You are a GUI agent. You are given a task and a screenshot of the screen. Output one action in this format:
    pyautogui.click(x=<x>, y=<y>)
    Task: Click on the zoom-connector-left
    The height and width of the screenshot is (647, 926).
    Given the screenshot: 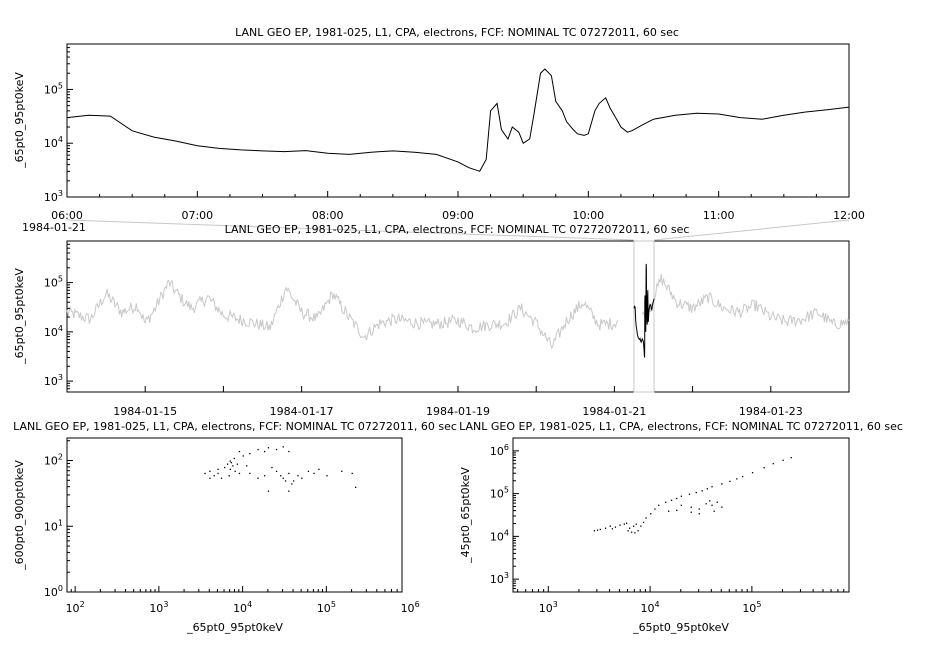 What is the action you would take?
    pyautogui.click(x=350, y=230)
    